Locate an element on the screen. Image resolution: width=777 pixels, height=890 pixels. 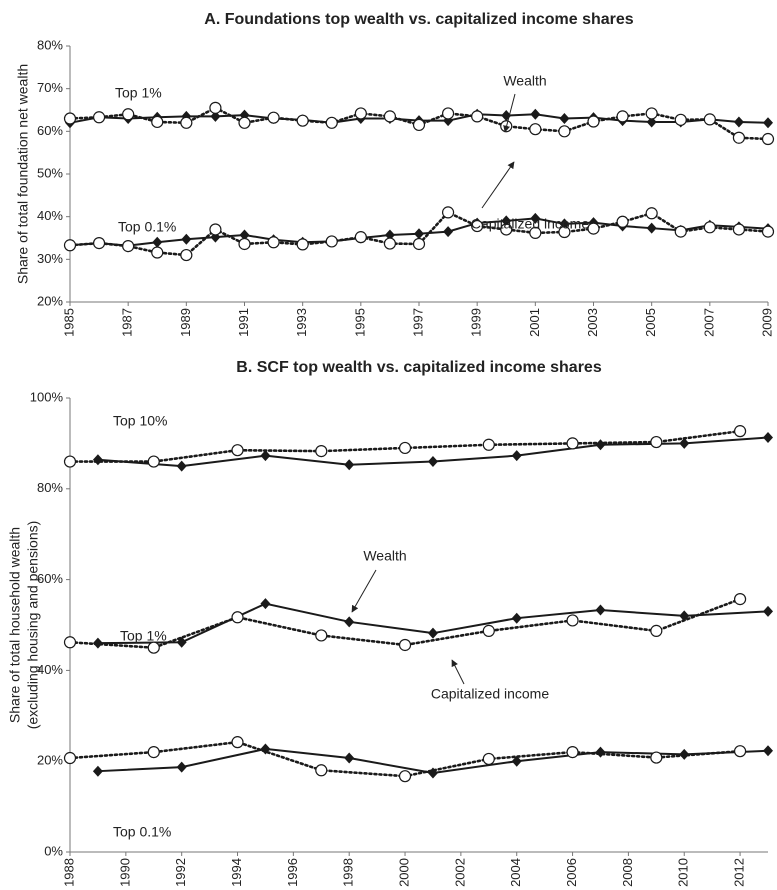
x-tick-label: 2012 is located at coordinates (739, 872).